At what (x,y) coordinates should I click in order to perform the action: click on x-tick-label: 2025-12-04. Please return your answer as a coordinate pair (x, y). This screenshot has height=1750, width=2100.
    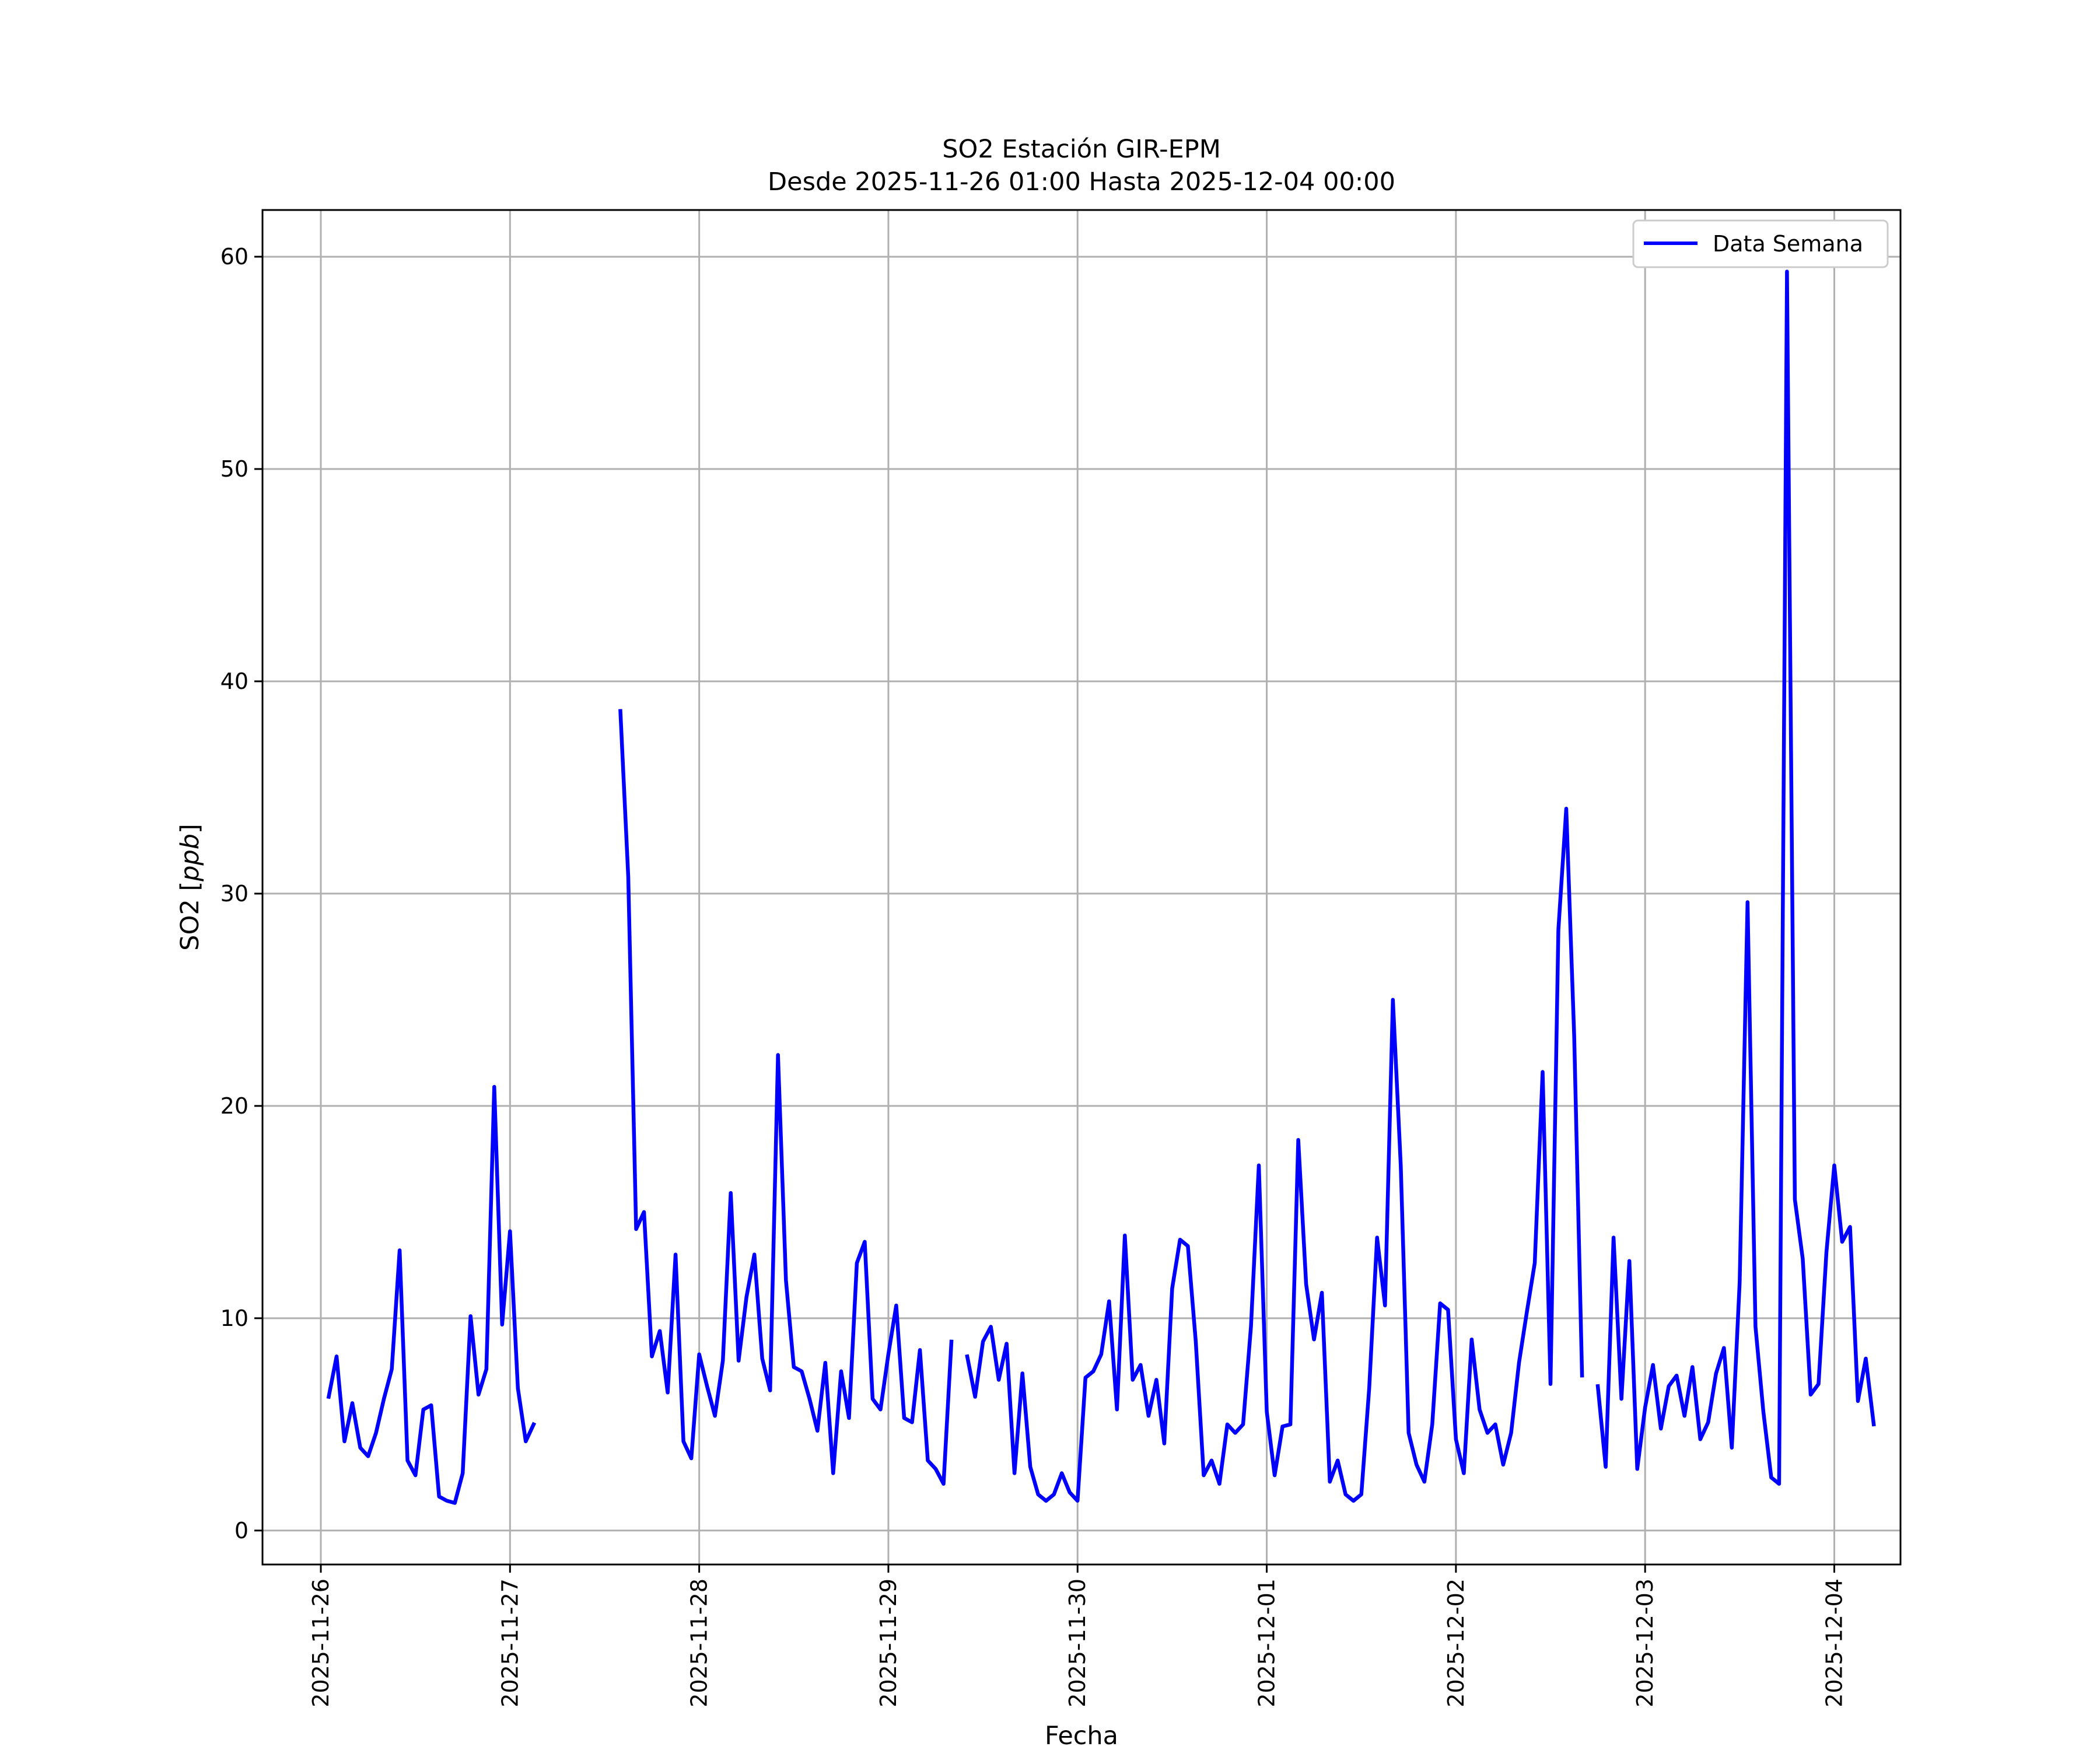
    Looking at the image, I should click on (1834, 1643).